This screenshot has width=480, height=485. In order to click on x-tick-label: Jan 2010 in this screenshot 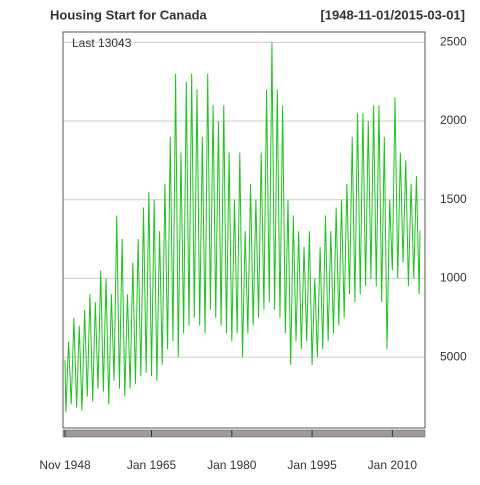, I will do `click(393, 465)`.